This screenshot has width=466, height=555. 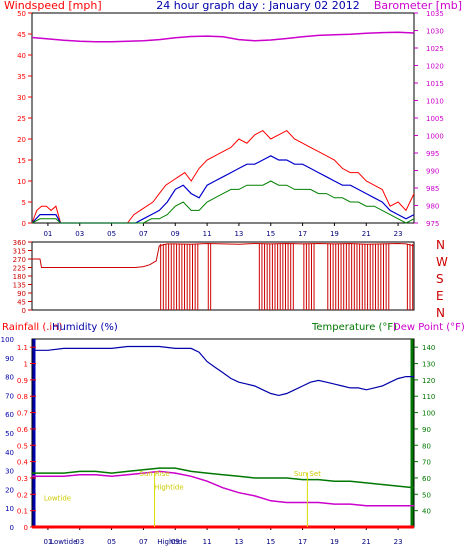 What do you see at coordinates (435, 49) in the screenshot?
I see `baro-y-tick-label: 1025` at bounding box center [435, 49].